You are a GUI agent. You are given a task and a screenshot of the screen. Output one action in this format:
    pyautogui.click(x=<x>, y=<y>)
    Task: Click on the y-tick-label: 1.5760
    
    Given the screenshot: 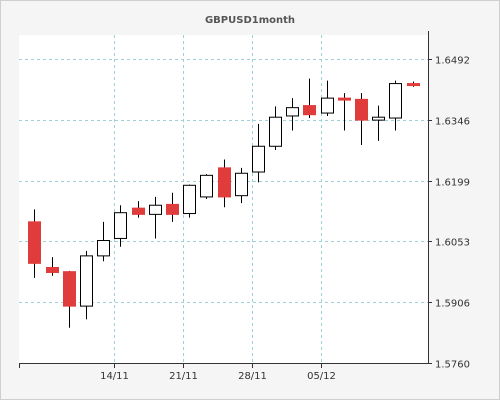 What is the action you would take?
    pyautogui.click(x=452, y=365)
    